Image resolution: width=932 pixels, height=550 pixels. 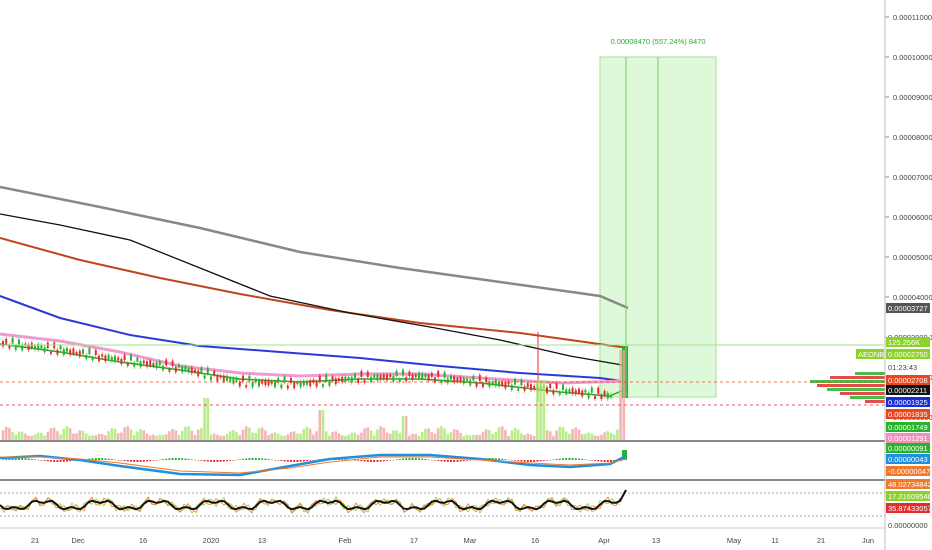 What do you see at coordinates (442, 503) in the screenshot?
I see `rsi-pane` at bounding box center [442, 503].